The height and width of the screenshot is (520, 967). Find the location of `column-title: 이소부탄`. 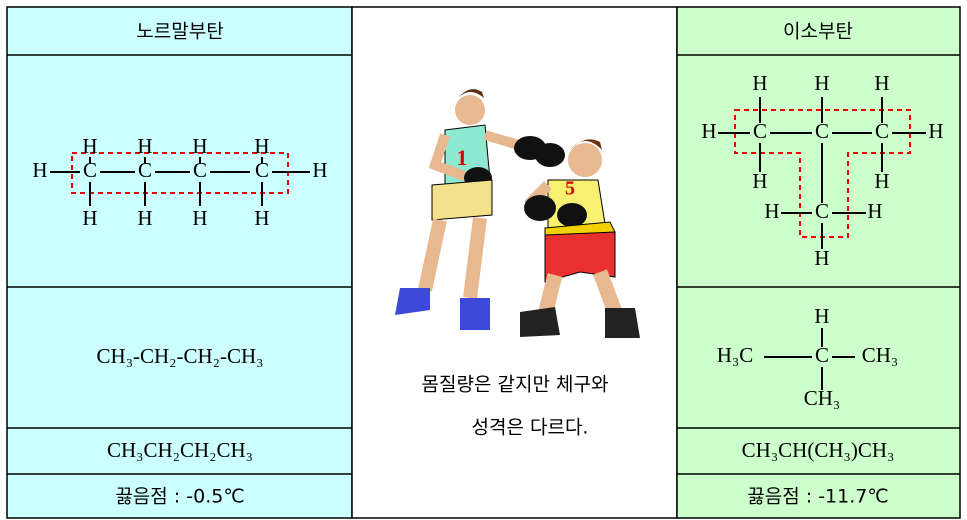

column-title: 이소부탄 is located at coordinates (818, 32).